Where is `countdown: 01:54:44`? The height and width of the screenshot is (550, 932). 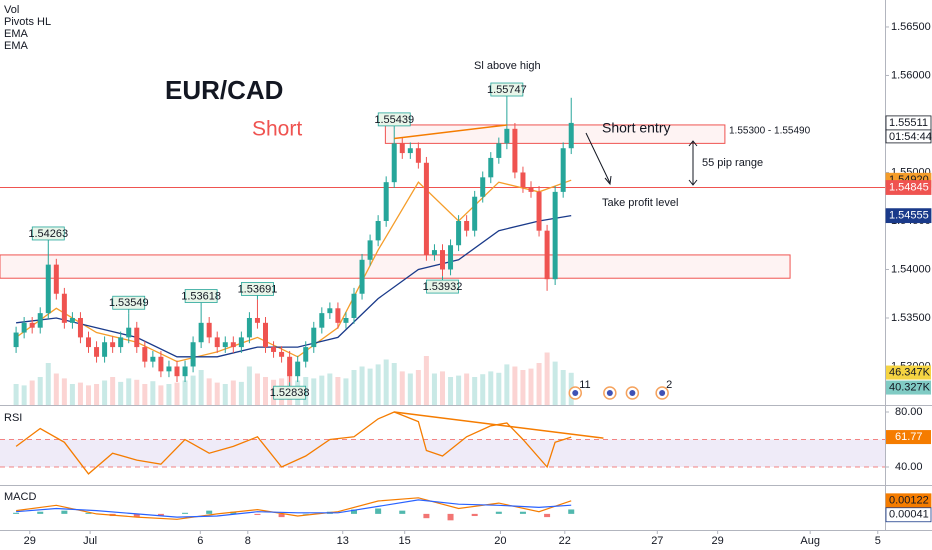 countdown: 01:54:44 is located at coordinates (910, 137).